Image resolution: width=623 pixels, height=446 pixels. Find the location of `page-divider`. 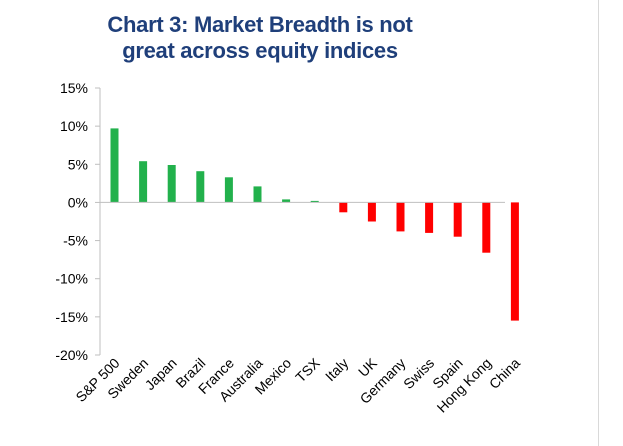

page-divider is located at coordinates (598, 223).